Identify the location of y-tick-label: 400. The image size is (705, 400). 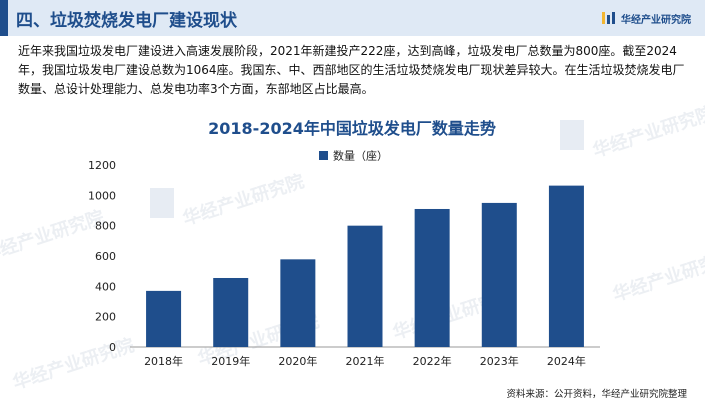
(105, 286).